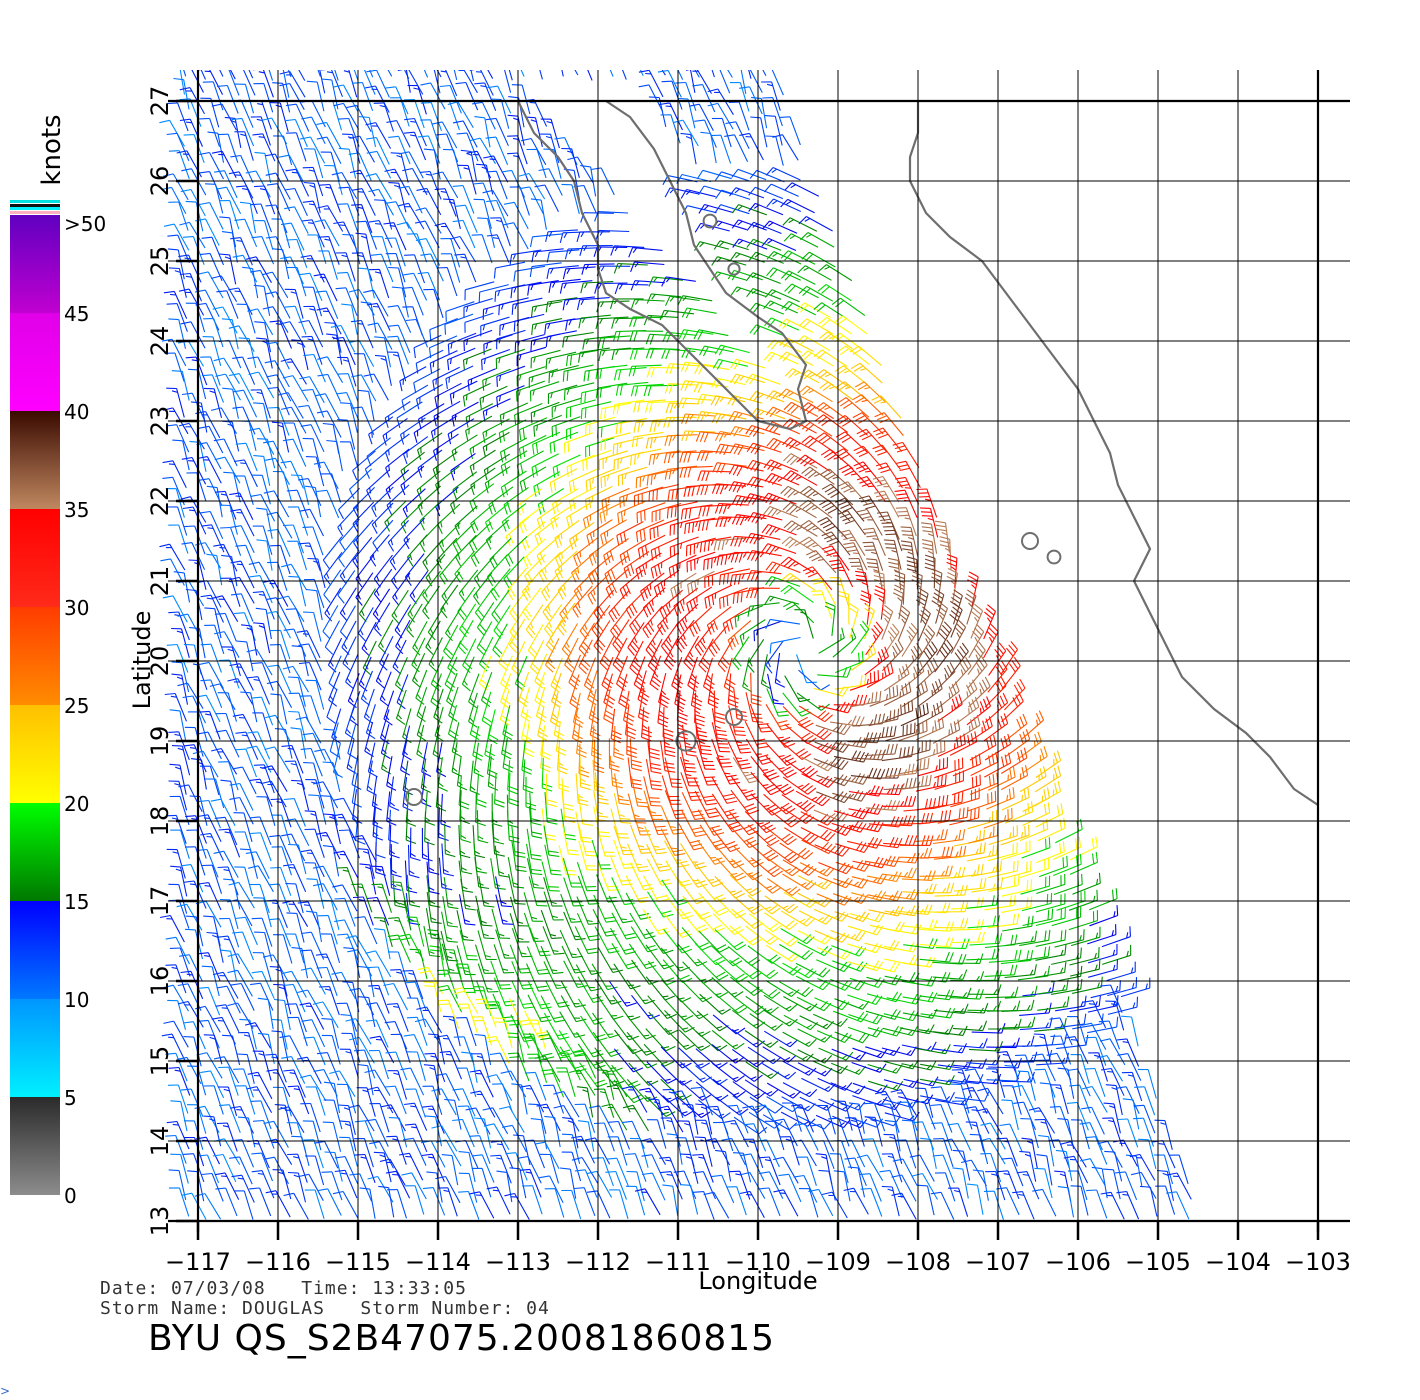  Describe the element at coordinates (160, 901) in the screenshot. I see `y-tick-label: 17` at that location.